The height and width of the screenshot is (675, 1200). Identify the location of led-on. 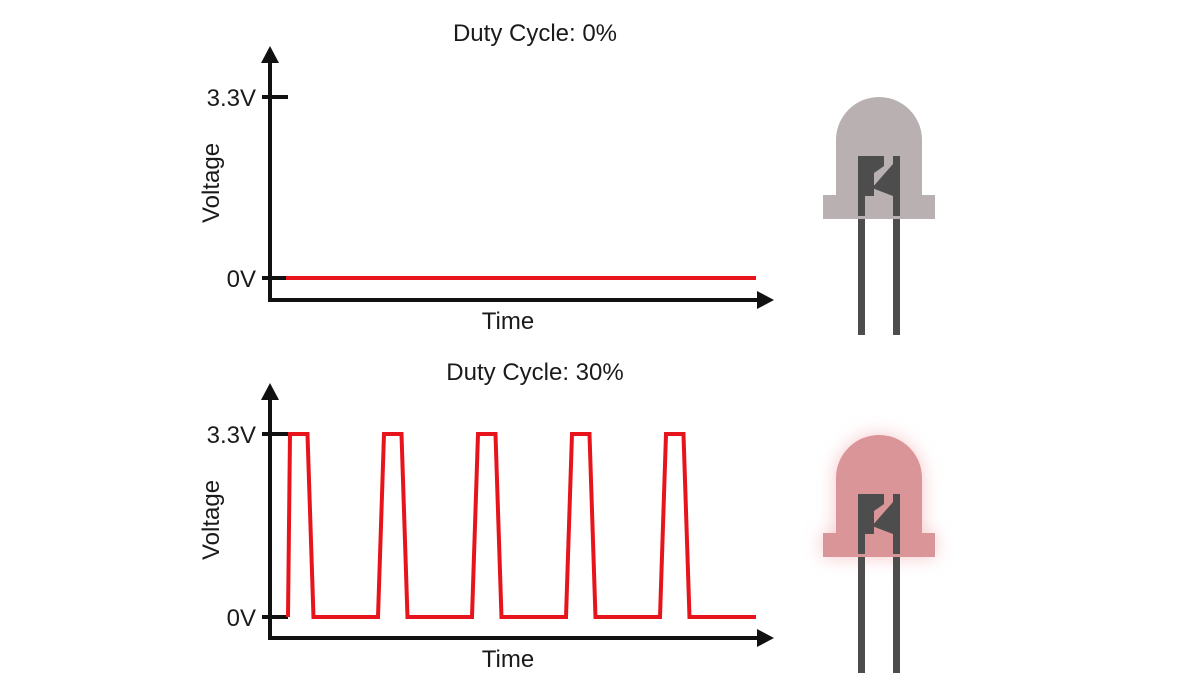
(879, 554).